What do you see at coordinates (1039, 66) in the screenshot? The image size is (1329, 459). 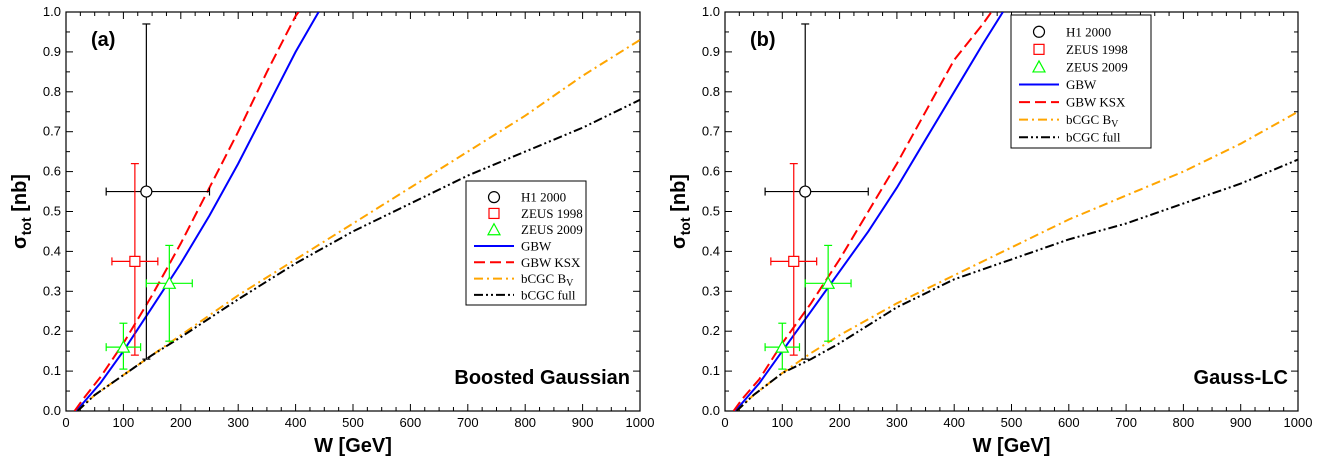 I see `legend-marker-triangle` at bounding box center [1039, 66].